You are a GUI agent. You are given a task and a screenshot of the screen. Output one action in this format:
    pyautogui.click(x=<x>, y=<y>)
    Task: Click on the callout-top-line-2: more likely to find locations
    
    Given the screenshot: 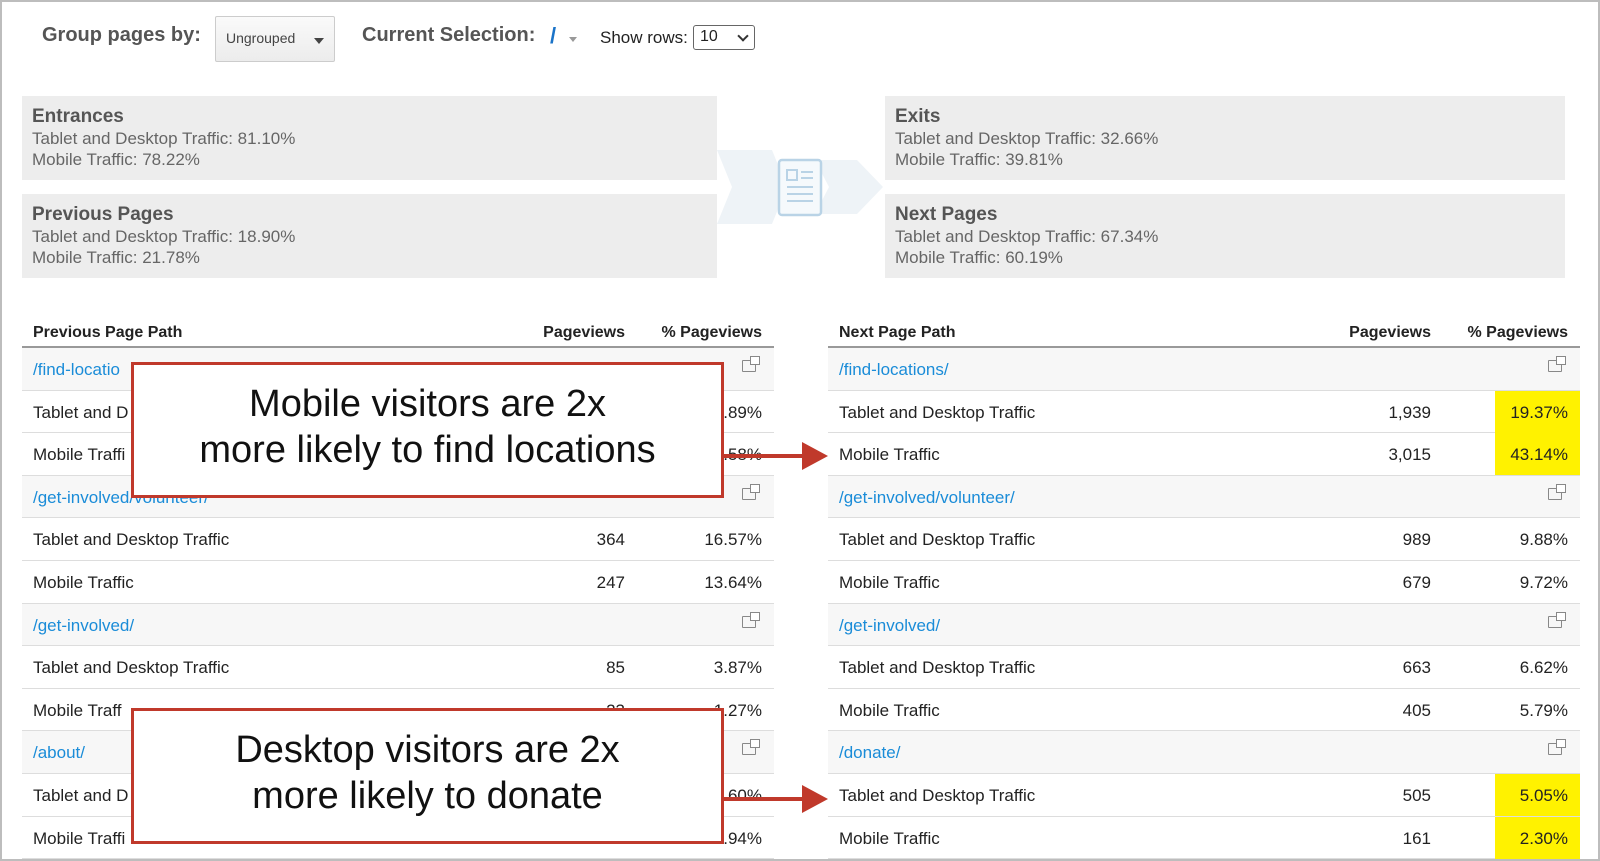 What is the action you would take?
    pyautogui.click(x=427, y=450)
    